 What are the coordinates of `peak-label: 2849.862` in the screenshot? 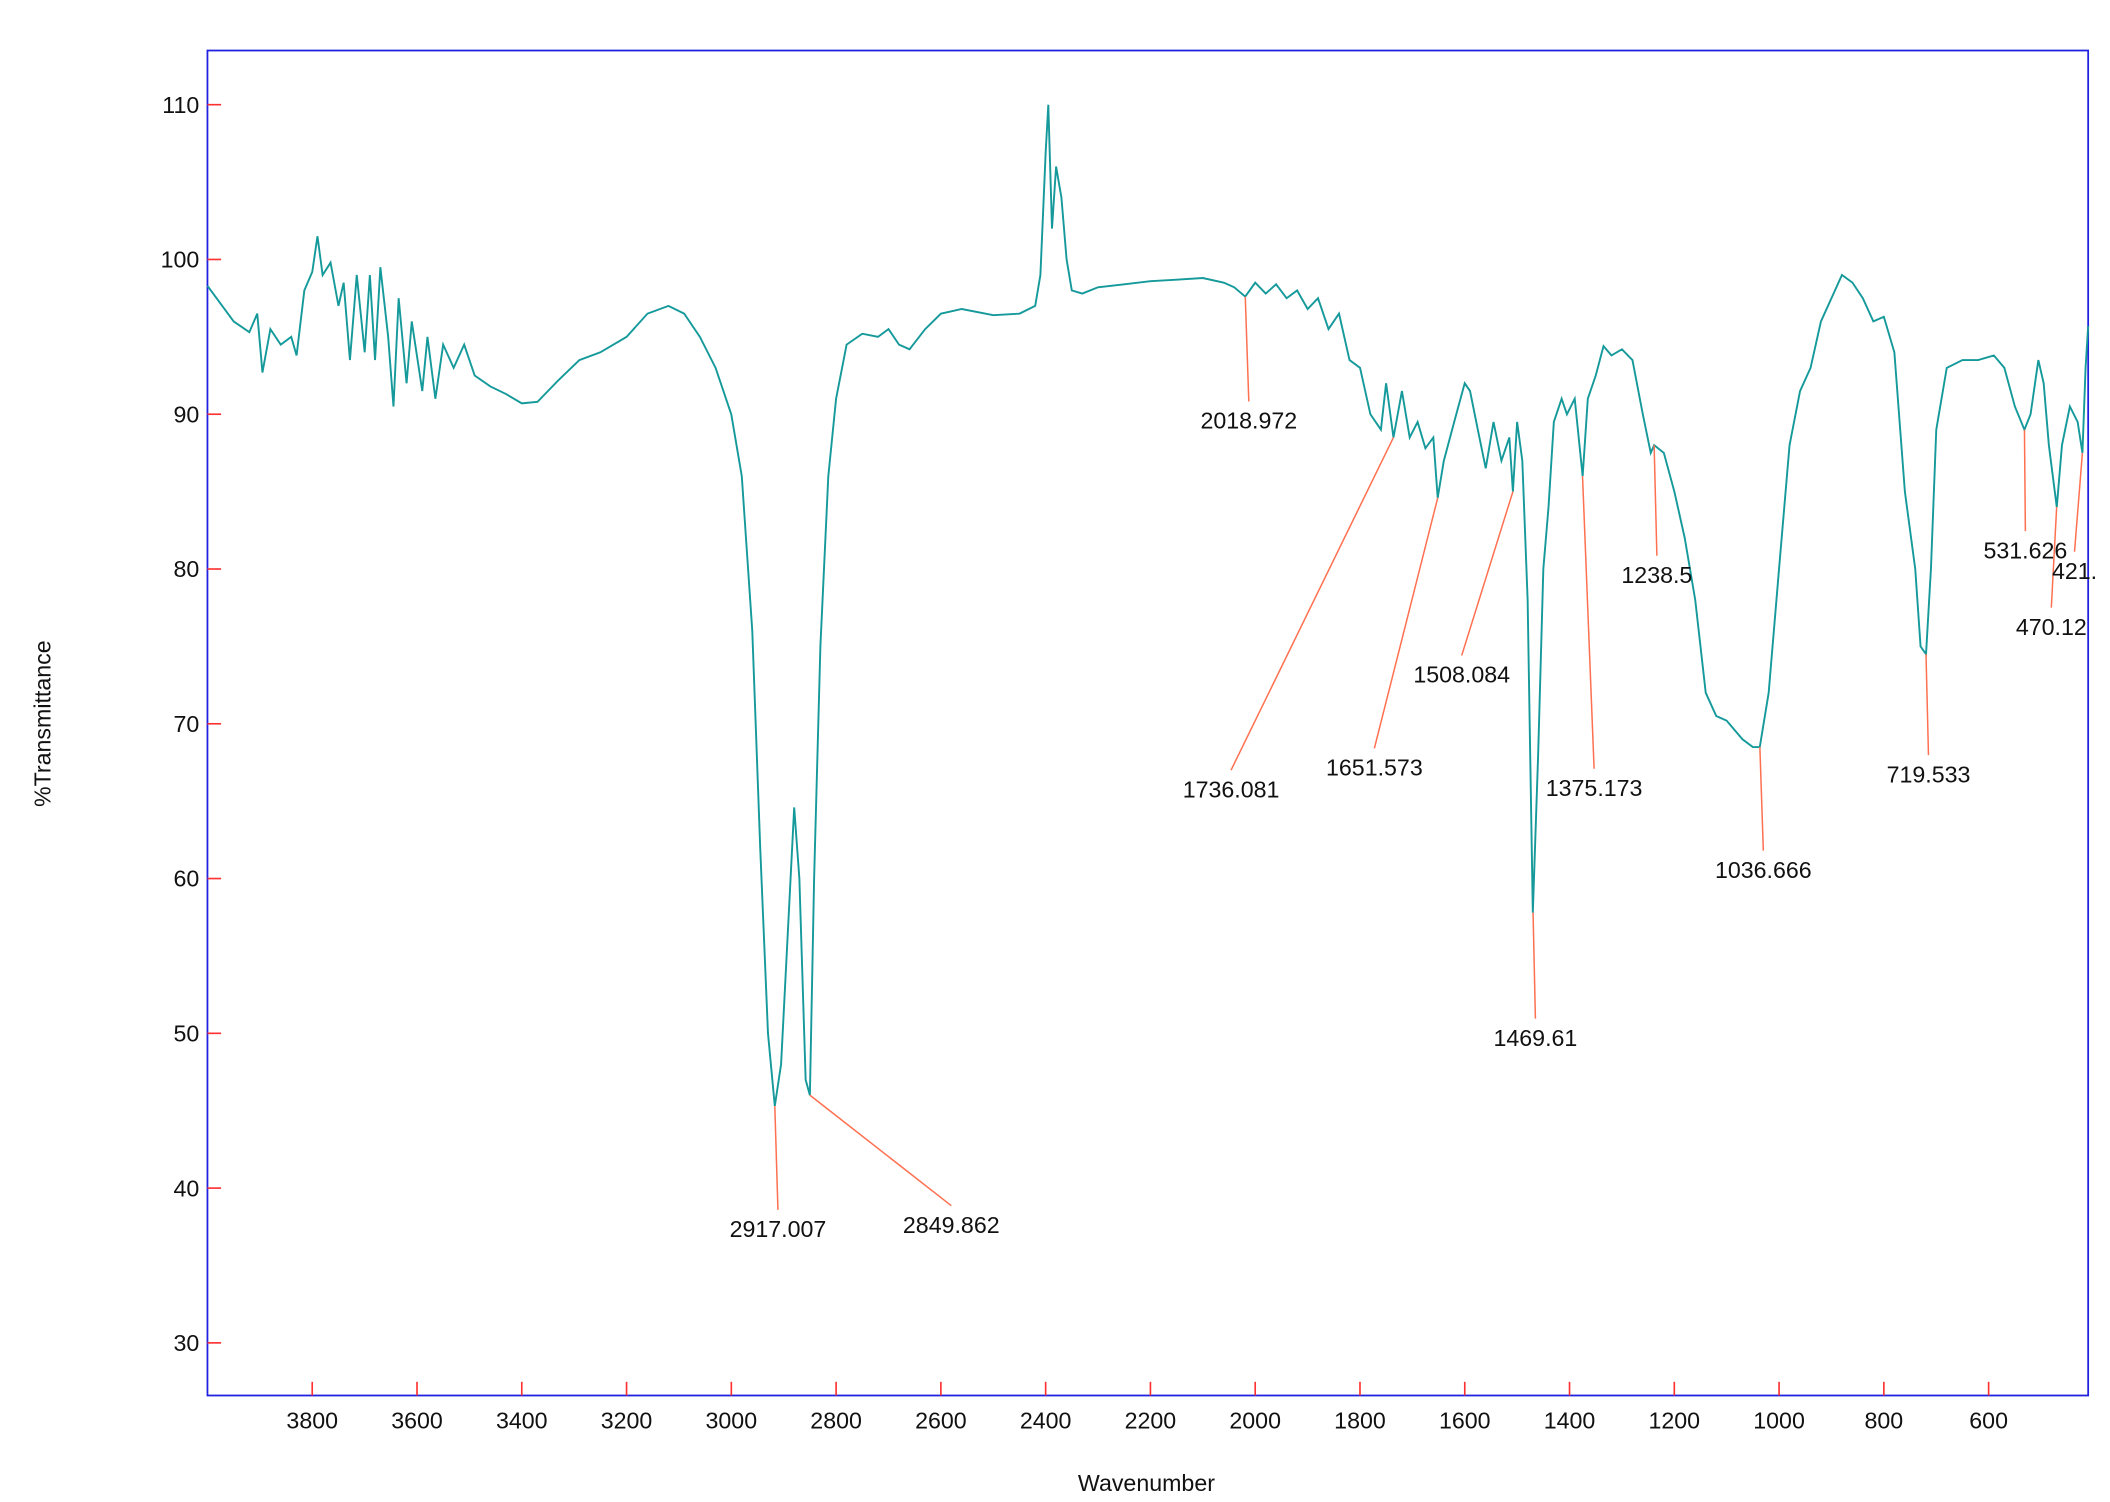 It's located at (951, 1225).